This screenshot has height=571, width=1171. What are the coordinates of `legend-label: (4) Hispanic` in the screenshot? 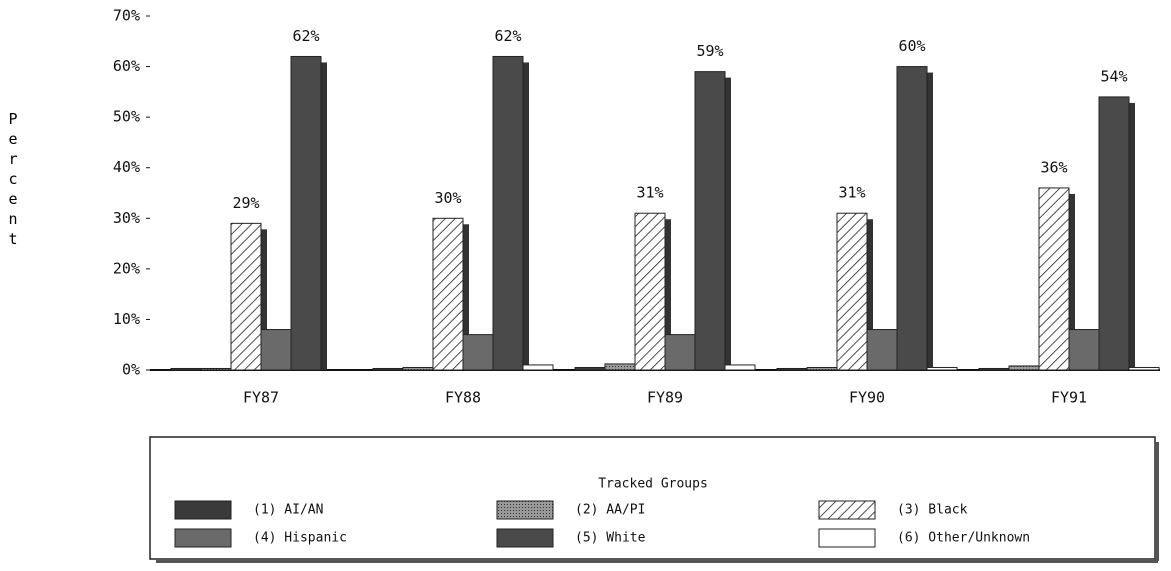 It's located at (300, 538).